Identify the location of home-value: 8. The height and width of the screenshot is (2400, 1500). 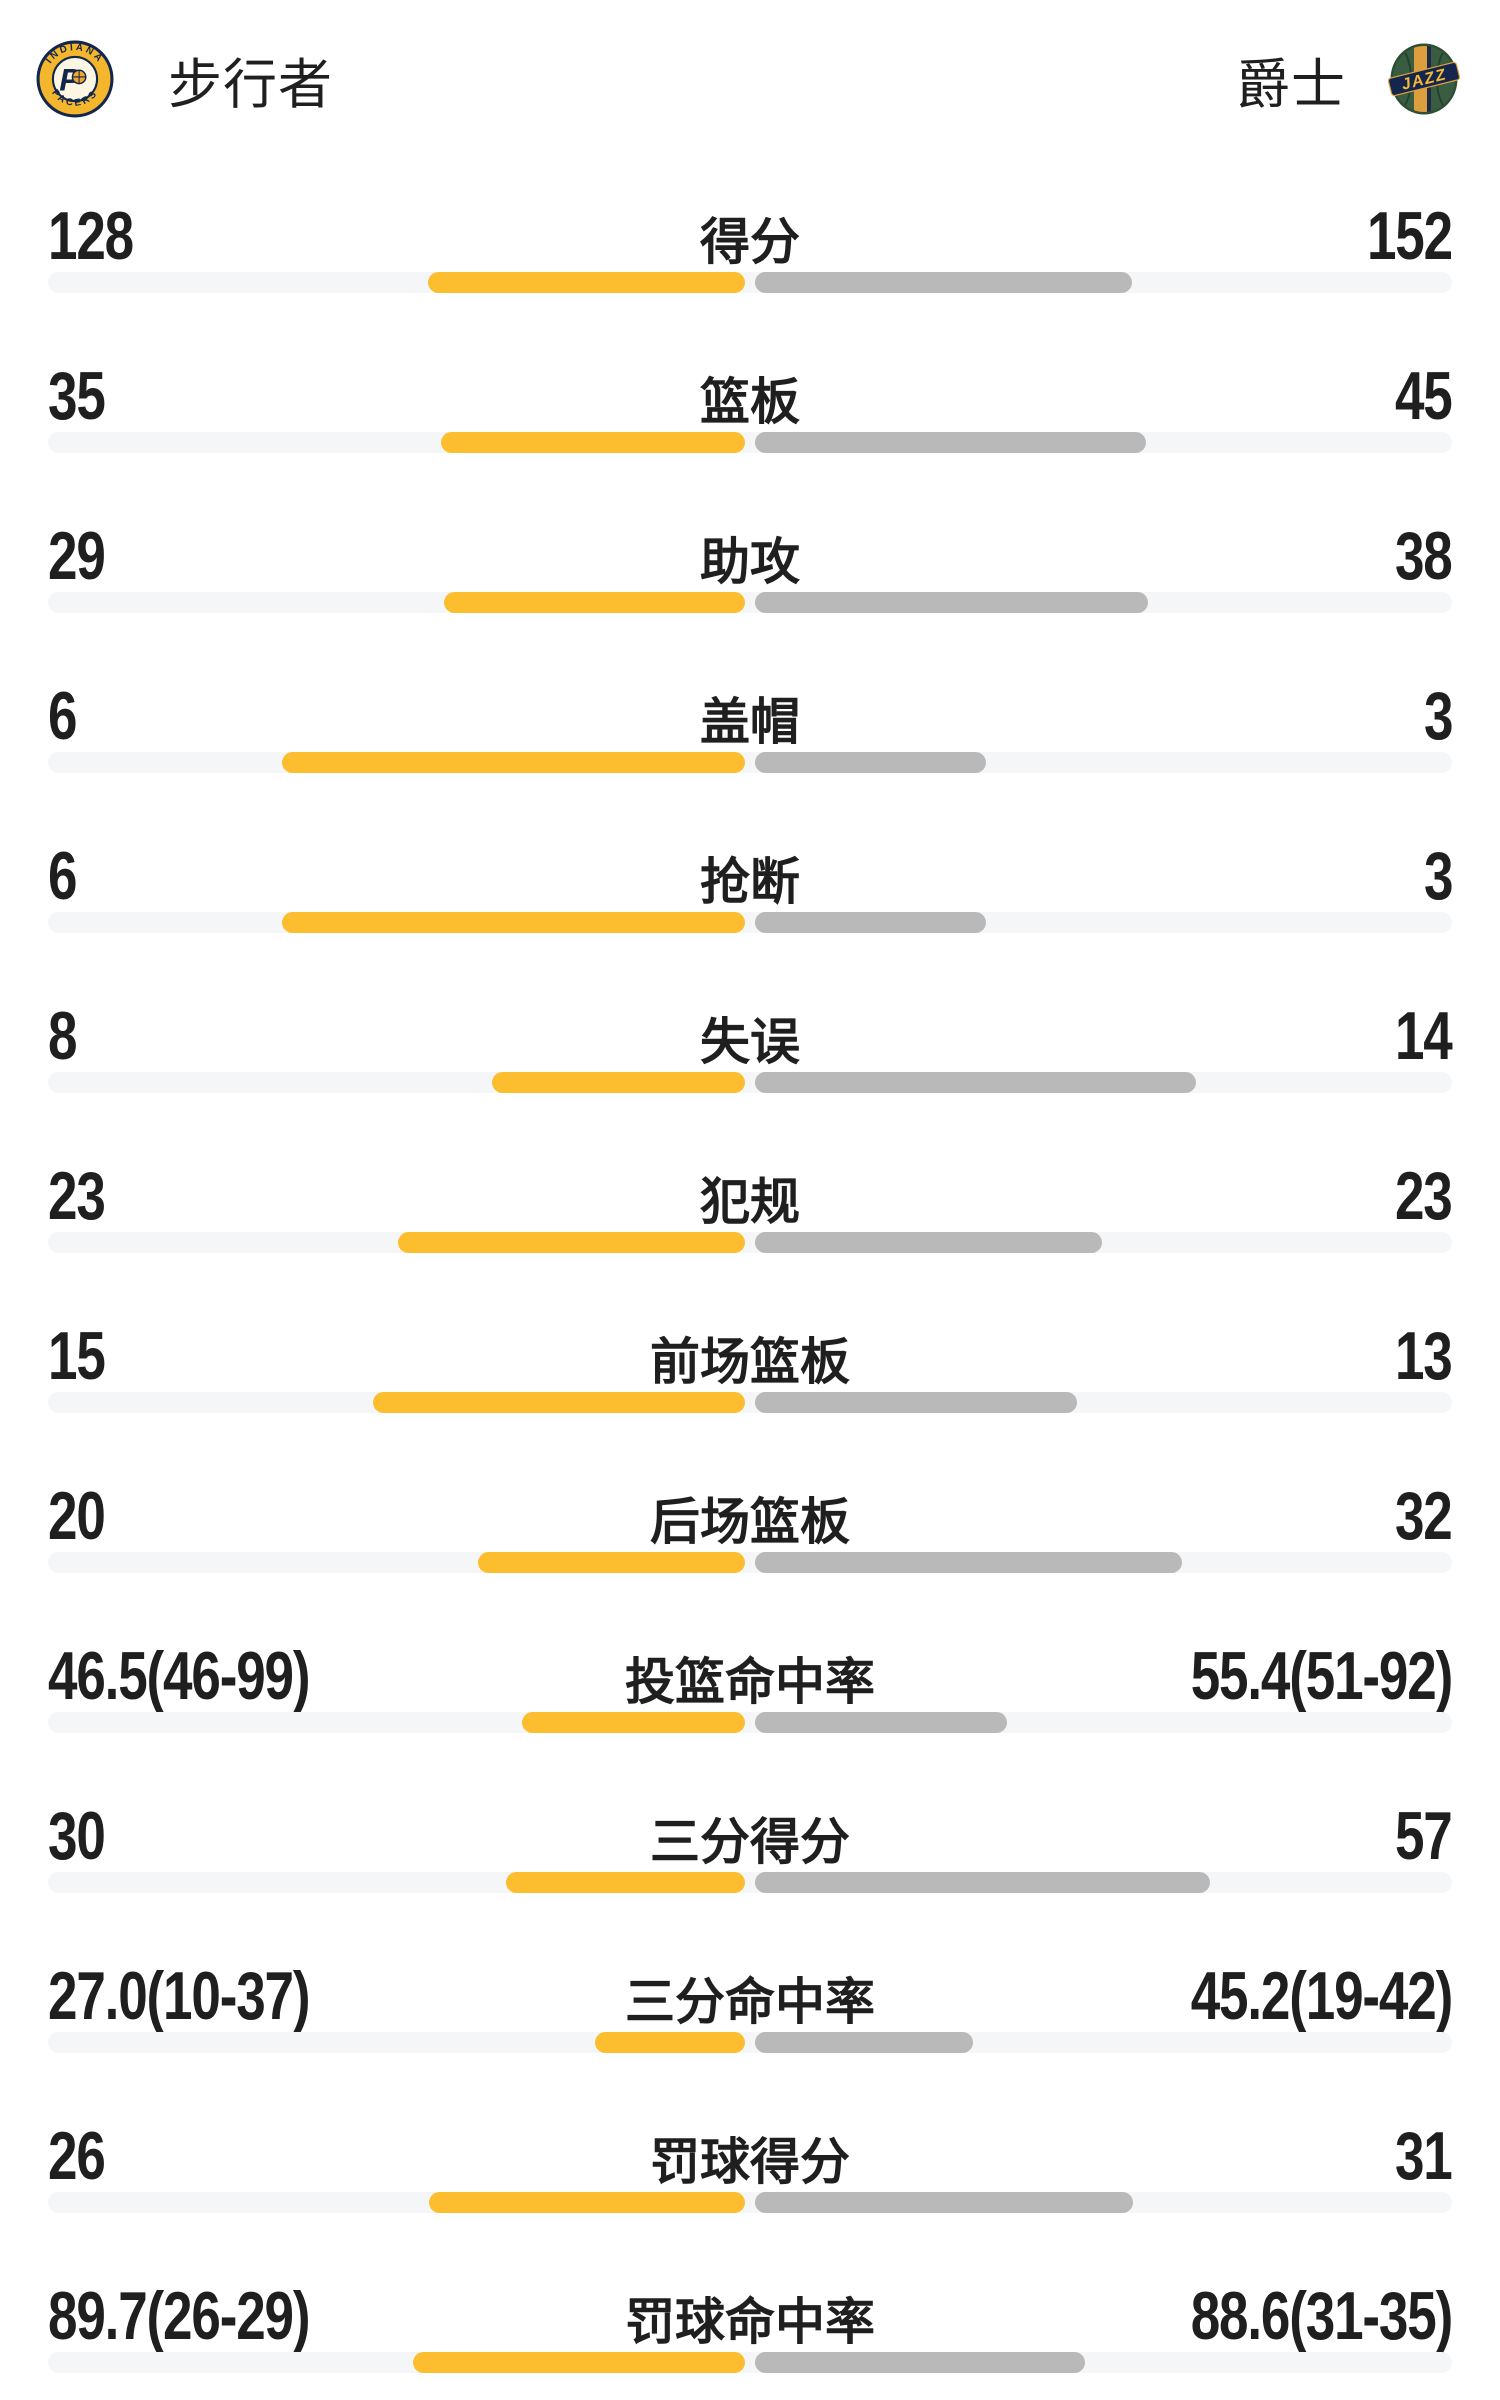
(63, 1036).